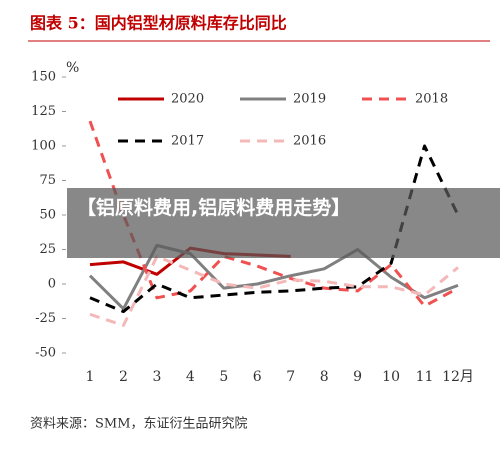  What do you see at coordinates (158, 23) in the screenshot?
I see `chart-title: 图表 5：国内铝型材原料库存比同比` at bounding box center [158, 23].